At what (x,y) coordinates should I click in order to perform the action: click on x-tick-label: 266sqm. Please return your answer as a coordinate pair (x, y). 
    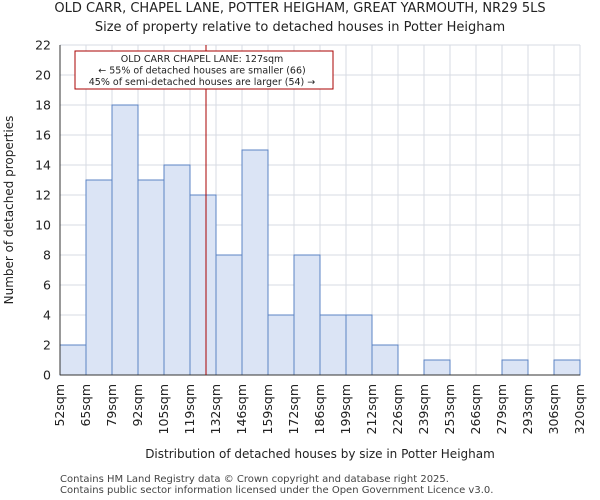
    Looking at the image, I should click on (475, 409).